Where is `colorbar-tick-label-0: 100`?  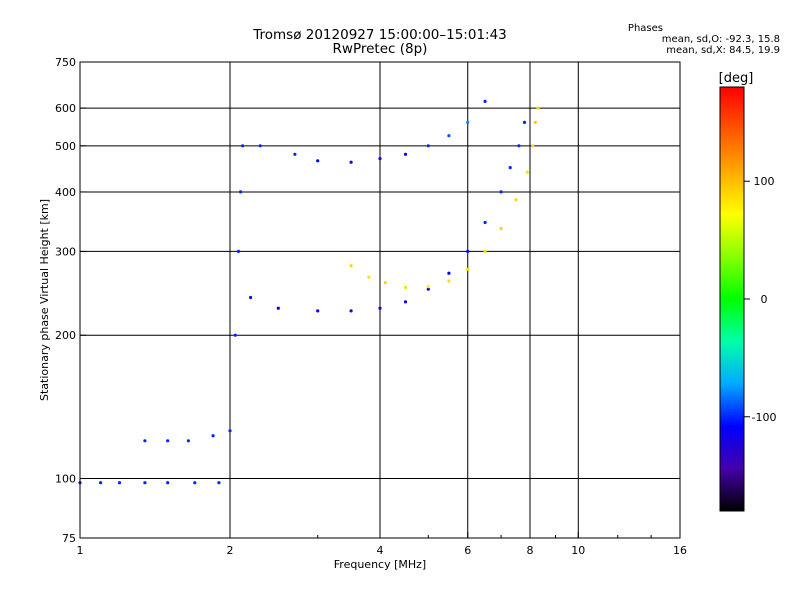
colorbar-tick-label-0: 100 is located at coordinates (764, 181).